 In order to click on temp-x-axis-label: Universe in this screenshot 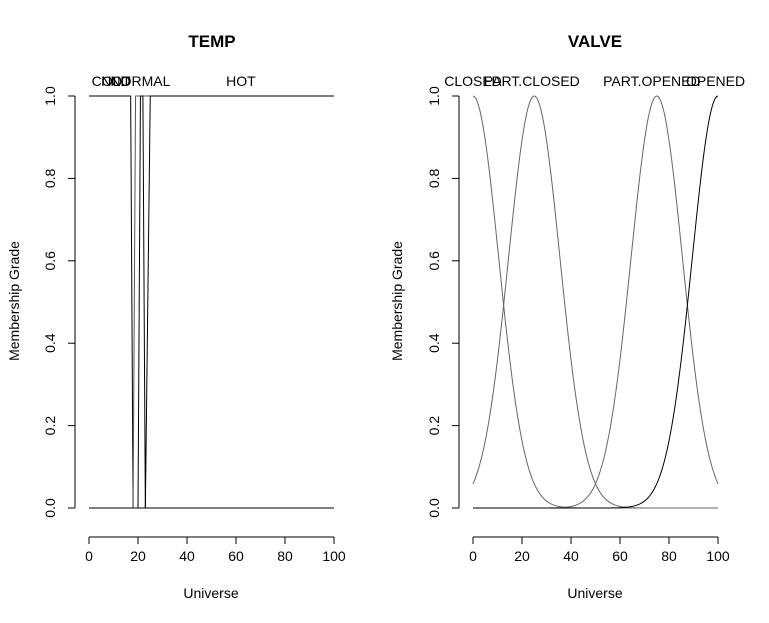, I will do `click(210, 593)`.